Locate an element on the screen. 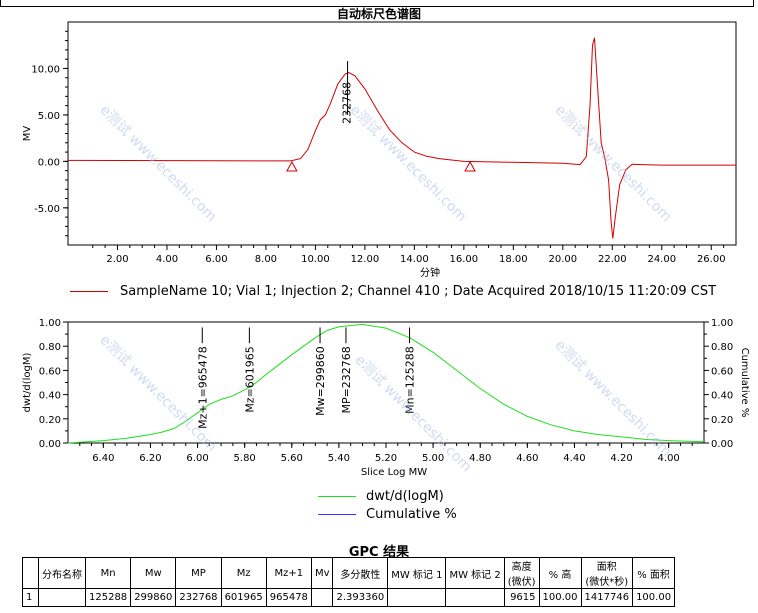 This screenshot has width=758, height=613. x-tick-label: 5.40 is located at coordinates (339, 458).